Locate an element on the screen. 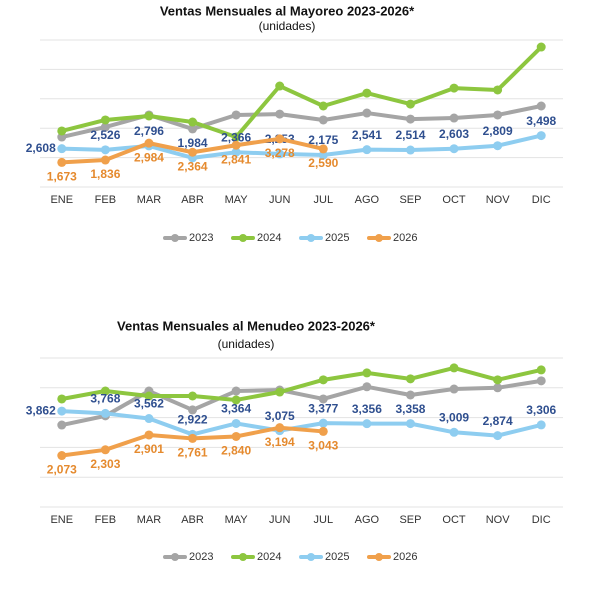 The width and height of the screenshot is (591, 595). data-label: 3,364 is located at coordinates (236, 409).